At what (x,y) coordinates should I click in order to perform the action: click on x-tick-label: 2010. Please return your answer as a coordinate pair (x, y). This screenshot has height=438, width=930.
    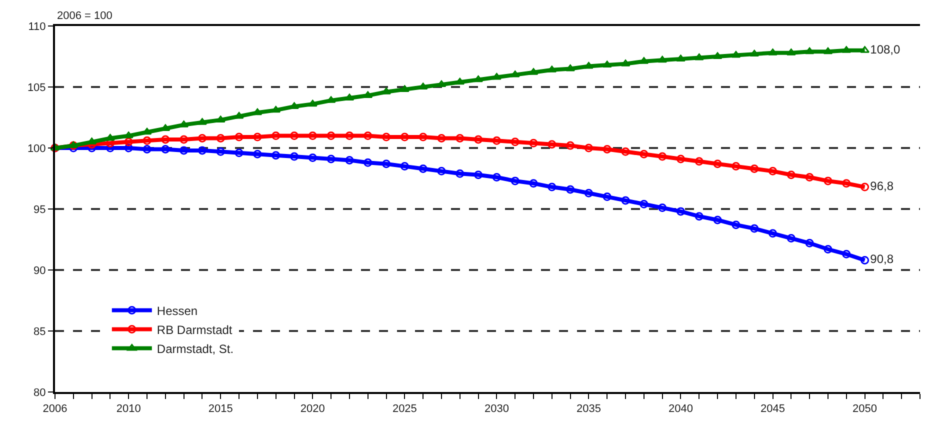
    Looking at the image, I should click on (128, 409).